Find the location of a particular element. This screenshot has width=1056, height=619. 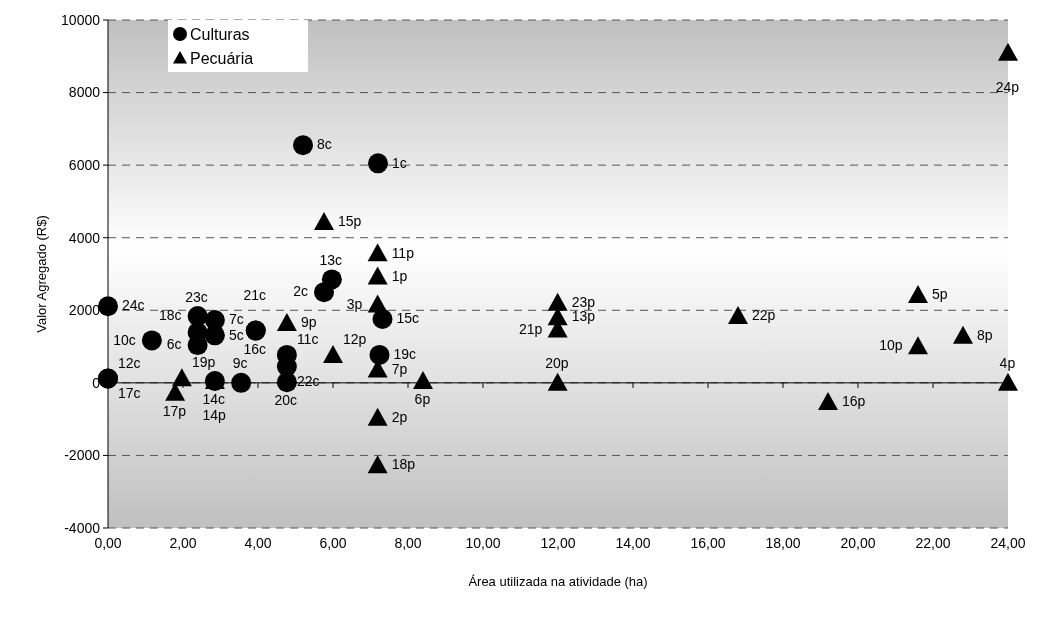

annotation: 8c is located at coordinates (324, 144).